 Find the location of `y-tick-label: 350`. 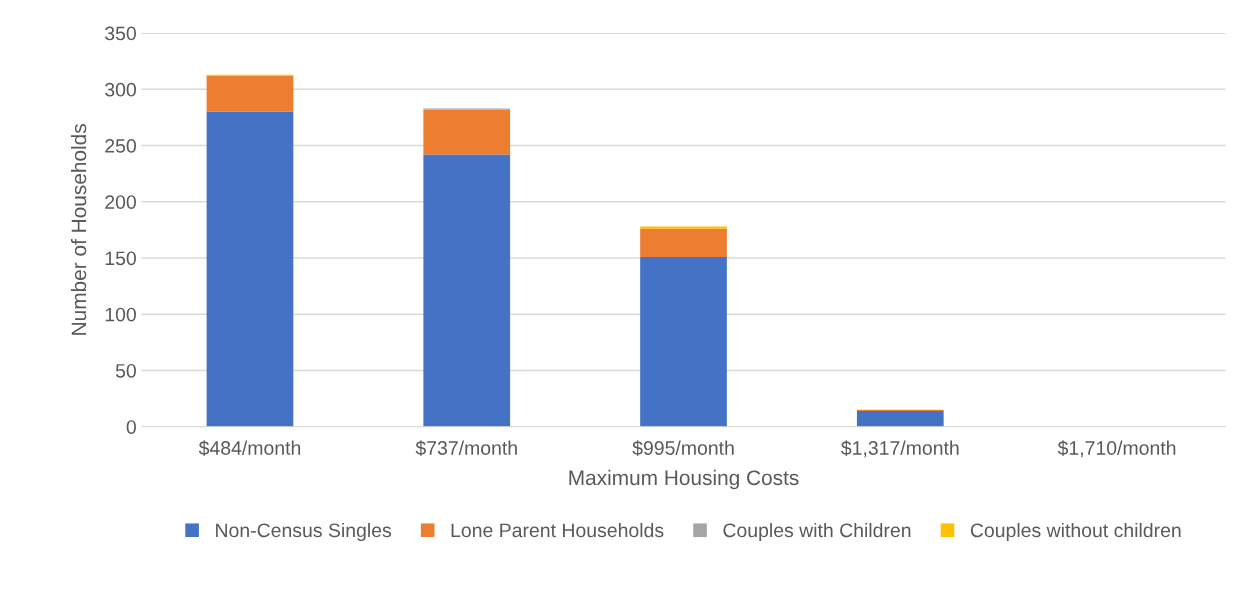

y-tick-label: 350 is located at coordinates (120, 33).